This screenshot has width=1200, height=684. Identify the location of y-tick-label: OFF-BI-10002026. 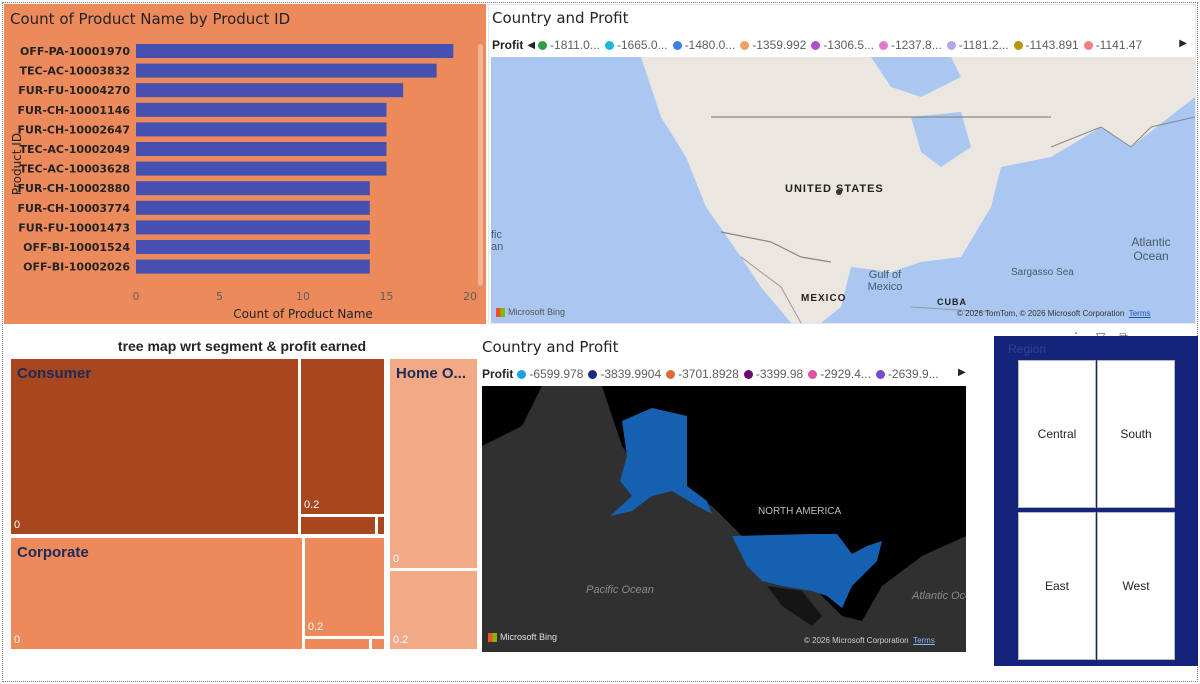
(76, 267).